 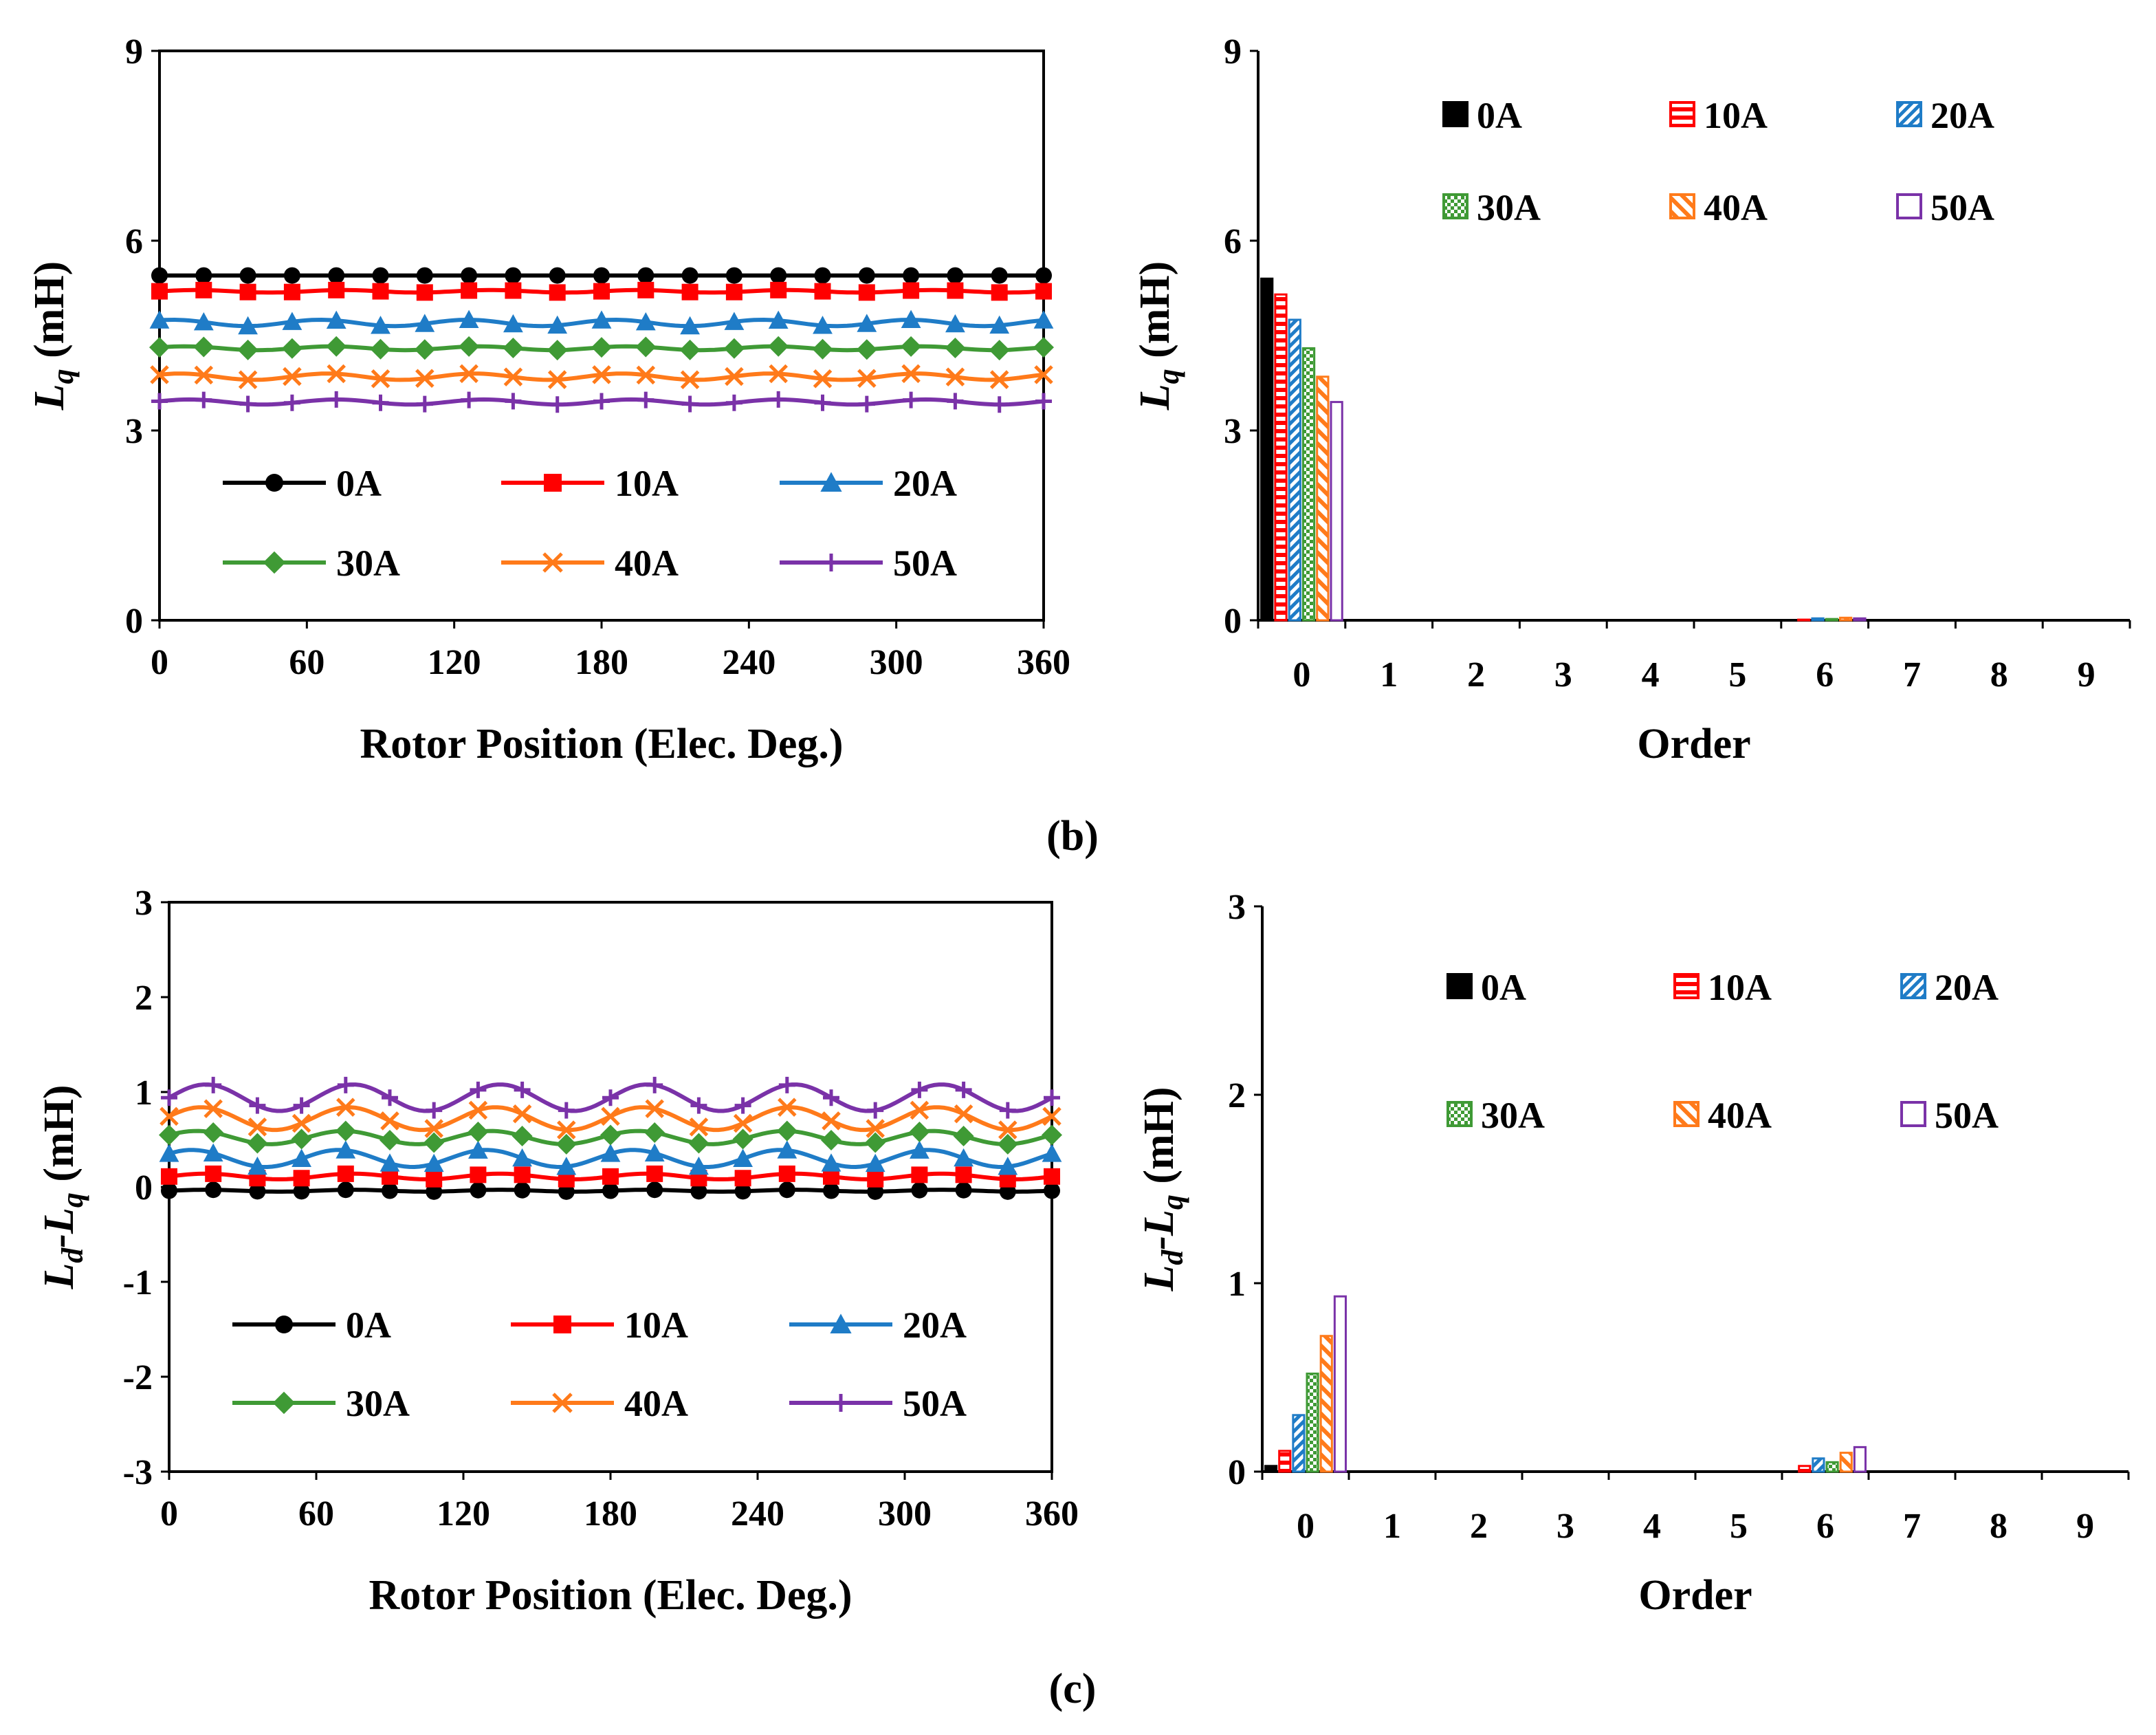 I want to click on legend-marker-20A, so click(x=831, y=482).